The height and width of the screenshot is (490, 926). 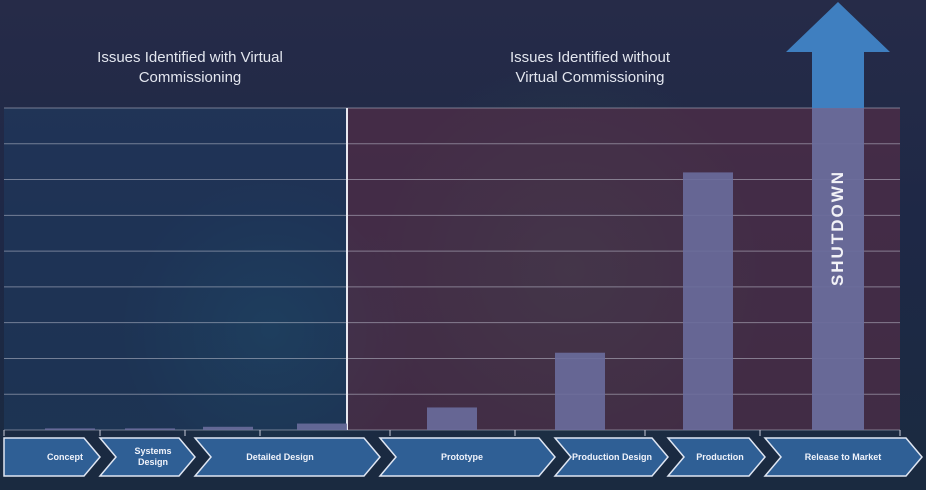 I want to click on shutdown-arrow-icon, so click(x=838, y=55).